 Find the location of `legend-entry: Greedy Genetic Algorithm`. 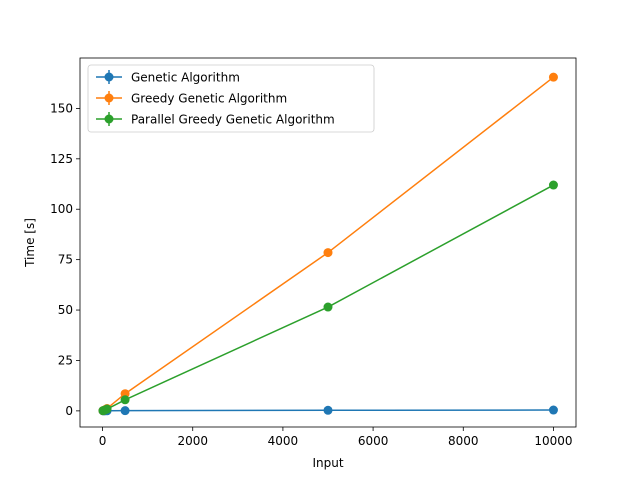

legend-entry: Greedy Genetic Algorithm is located at coordinates (191, 98).